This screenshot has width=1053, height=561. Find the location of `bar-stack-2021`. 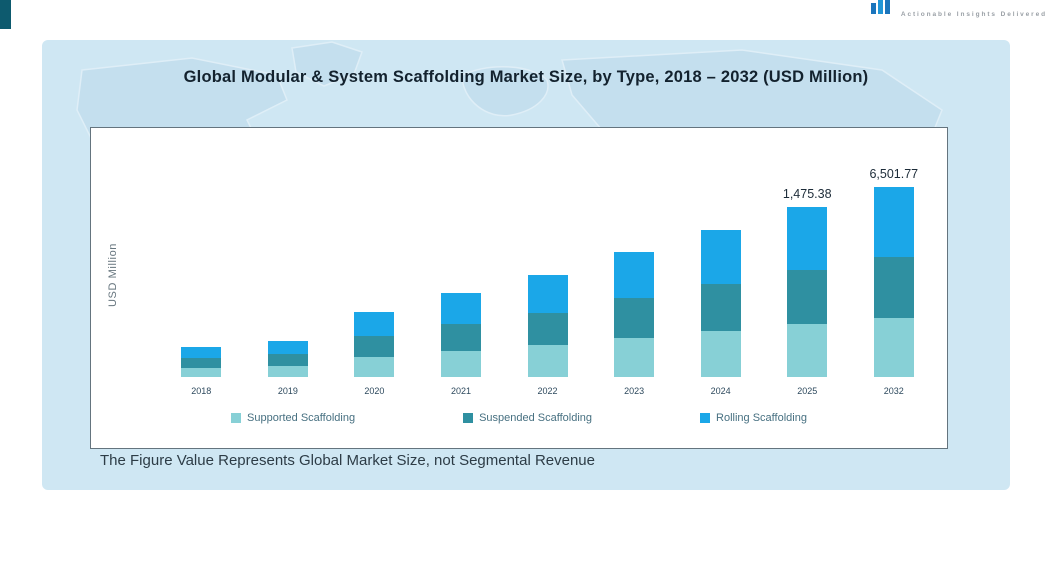

bar-stack-2021 is located at coordinates (460, 335).